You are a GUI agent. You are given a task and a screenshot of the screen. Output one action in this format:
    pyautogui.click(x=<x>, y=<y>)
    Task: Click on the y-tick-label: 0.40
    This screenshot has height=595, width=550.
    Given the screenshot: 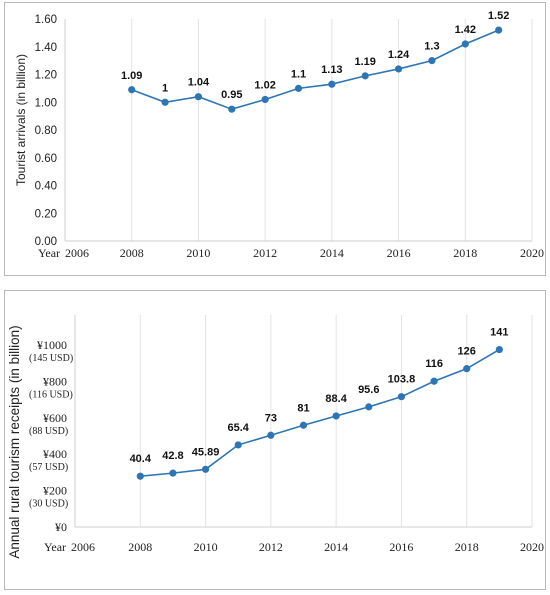 What is the action you would take?
    pyautogui.click(x=46, y=187)
    